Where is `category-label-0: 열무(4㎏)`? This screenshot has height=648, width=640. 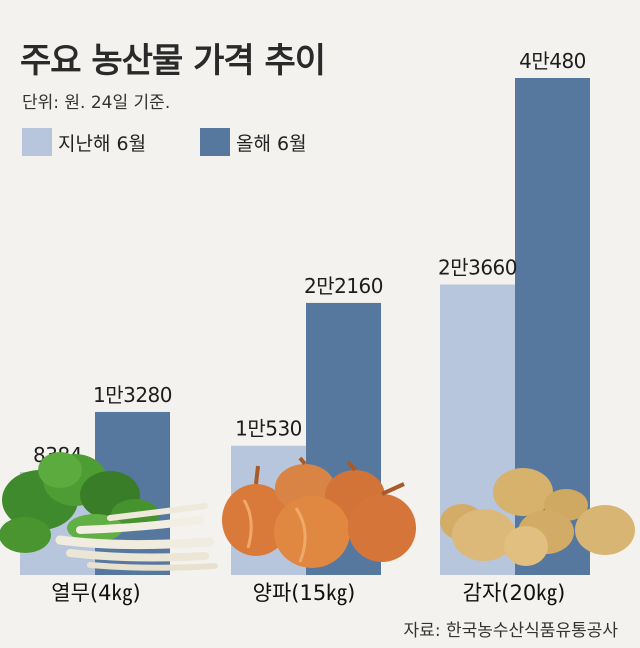
category-label-0: 열무(4㎏) is located at coordinates (95, 593).